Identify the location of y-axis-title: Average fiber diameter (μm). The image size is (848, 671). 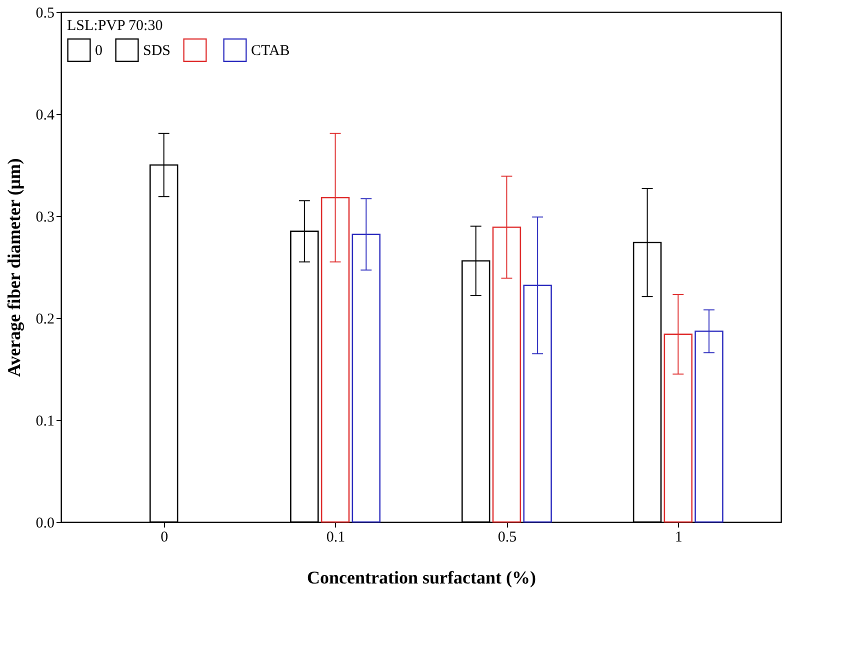
(14, 267).